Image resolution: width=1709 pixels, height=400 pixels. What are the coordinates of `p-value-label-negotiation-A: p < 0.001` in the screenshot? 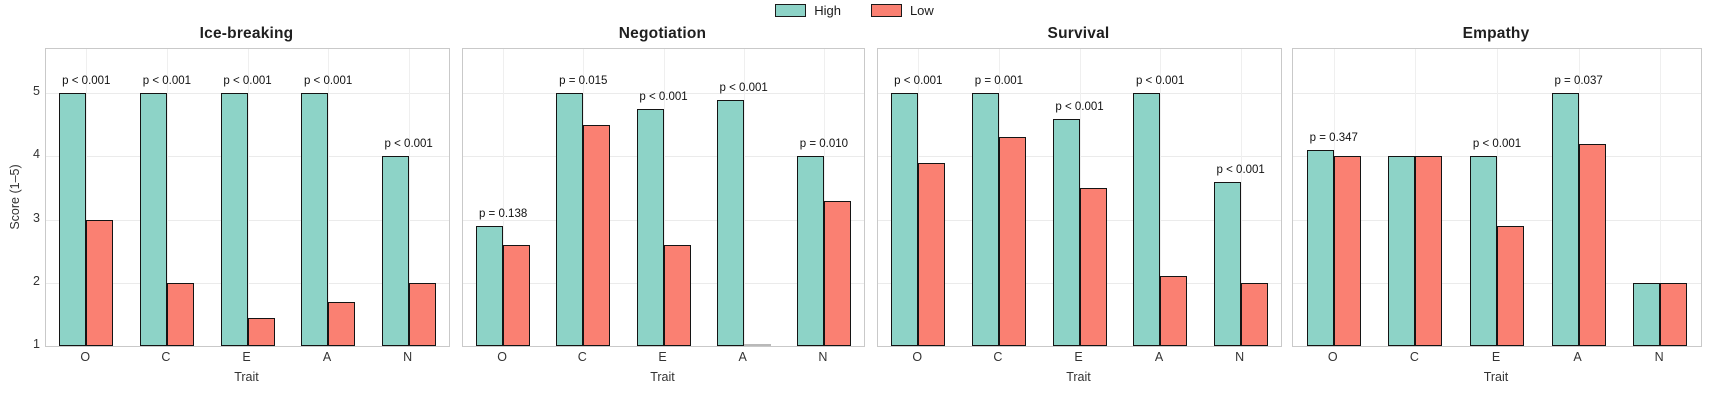 It's located at (743, 87).